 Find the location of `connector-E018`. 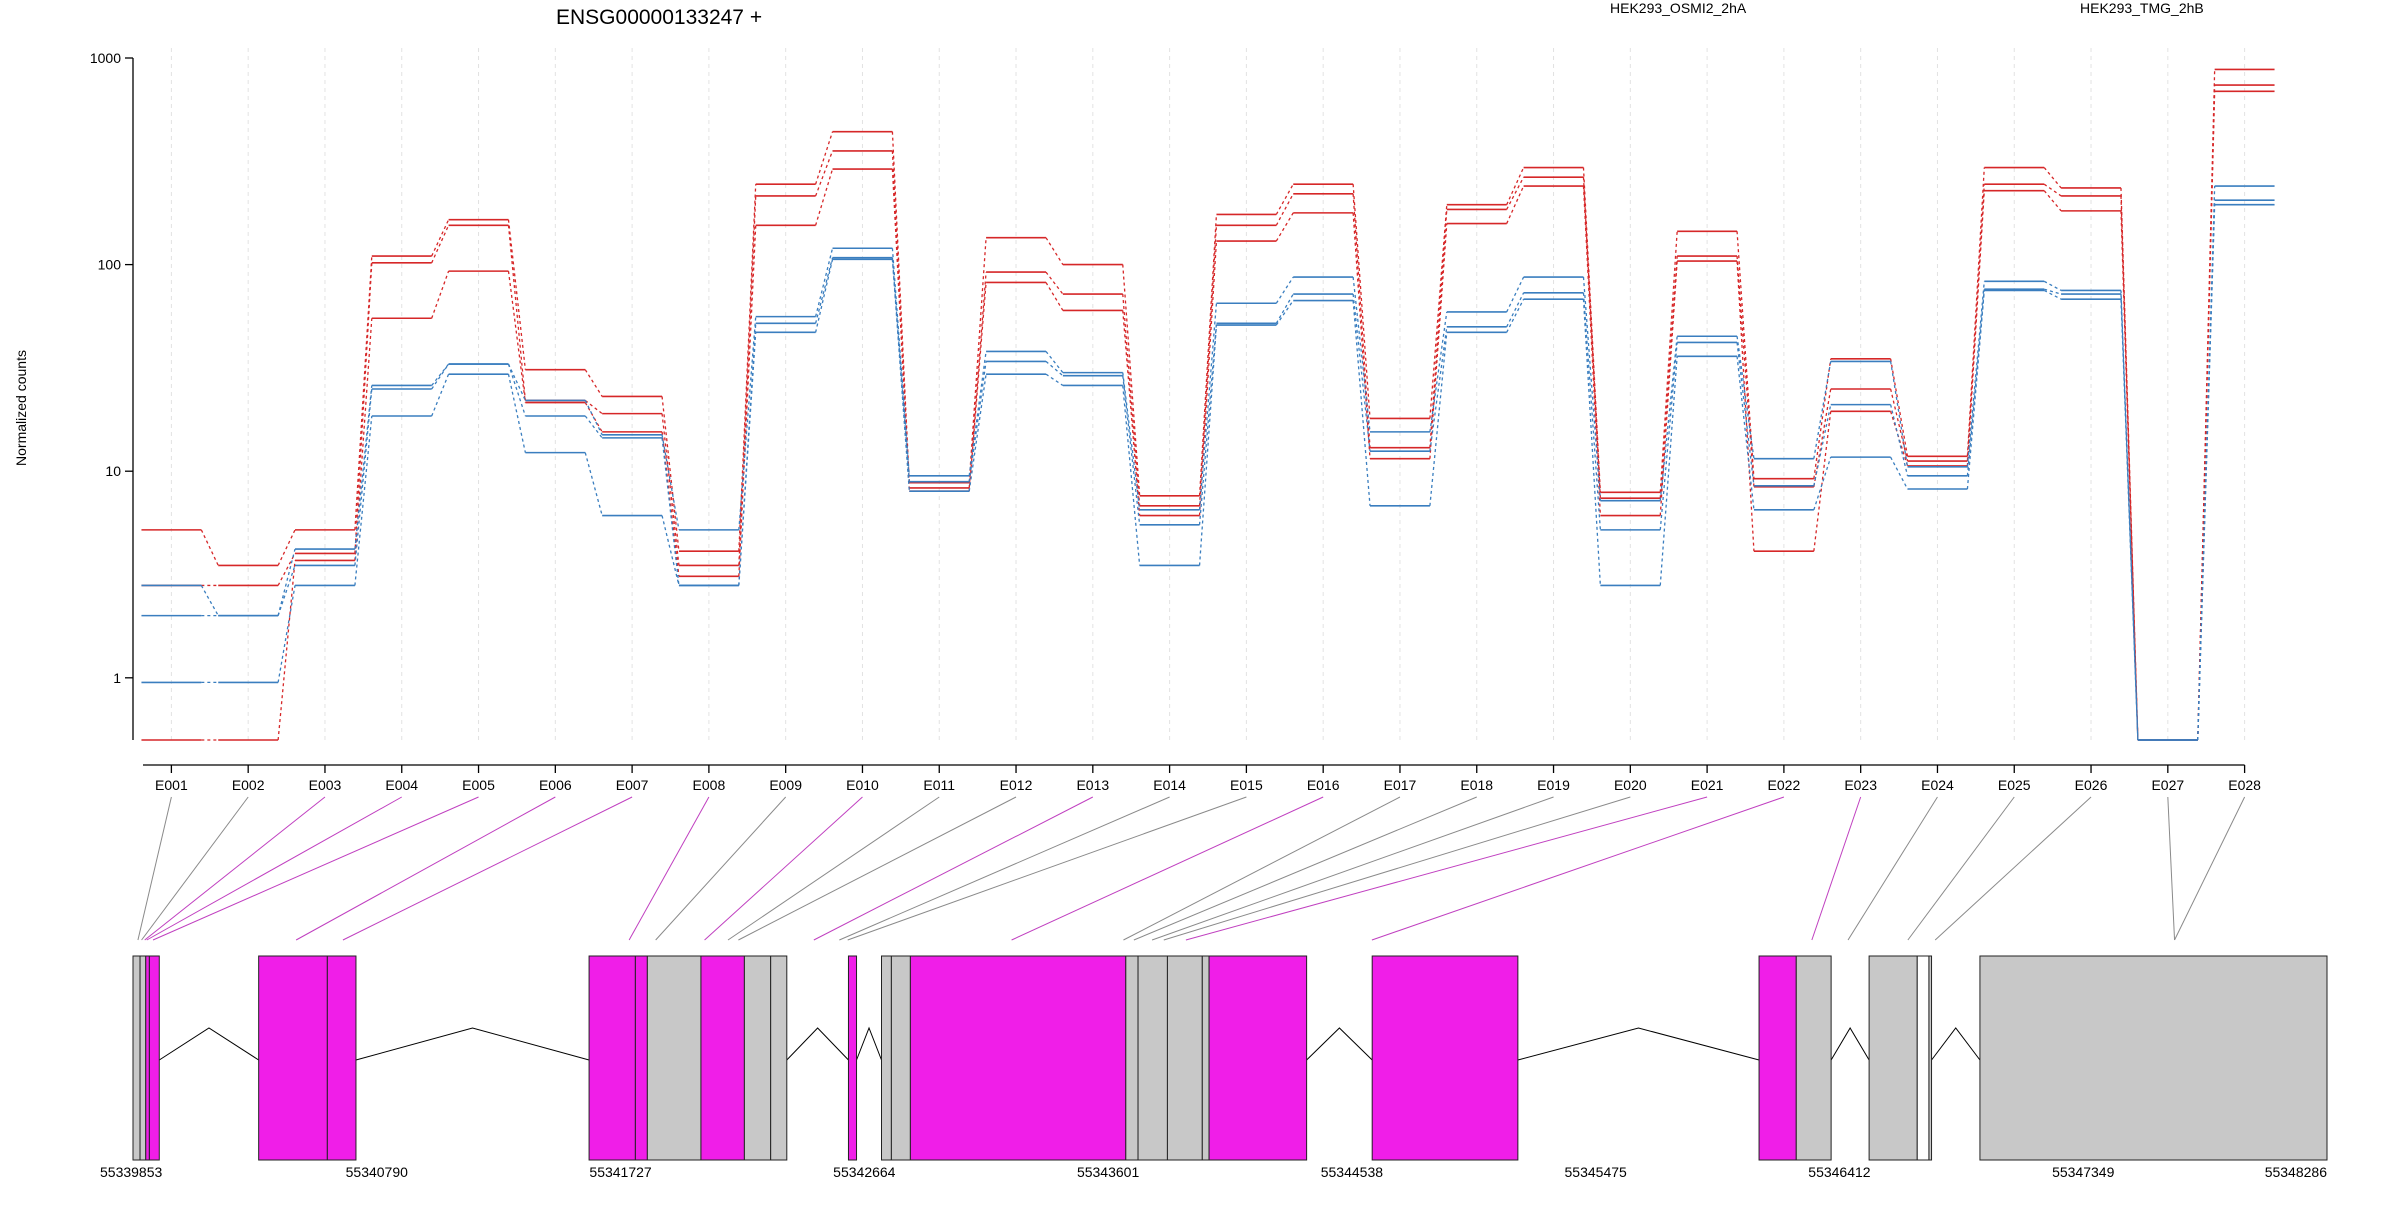

connector-E018 is located at coordinates (1305, 868).